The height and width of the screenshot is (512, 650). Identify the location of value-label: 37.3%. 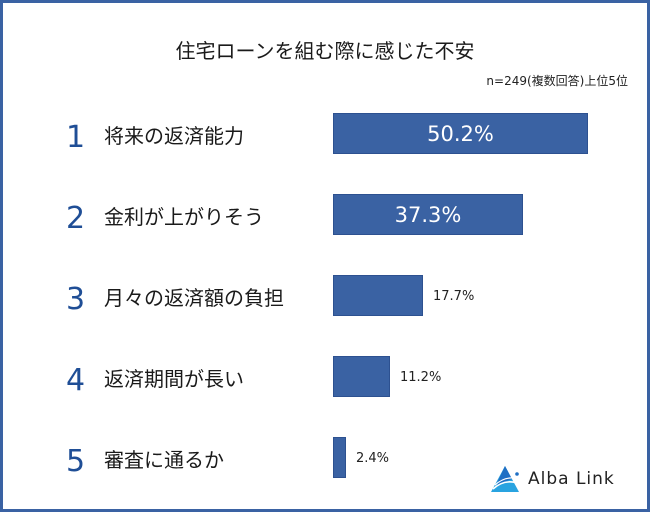
(428, 214).